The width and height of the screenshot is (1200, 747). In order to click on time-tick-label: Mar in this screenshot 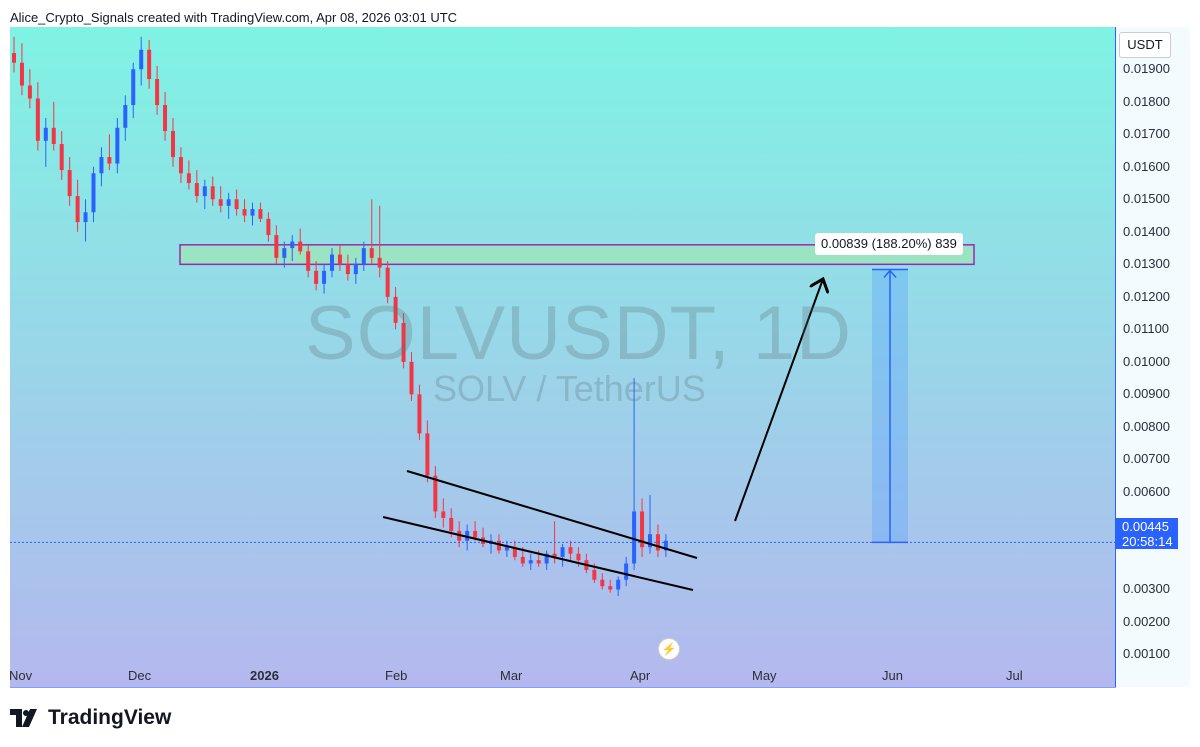, I will do `click(511, 675)`.